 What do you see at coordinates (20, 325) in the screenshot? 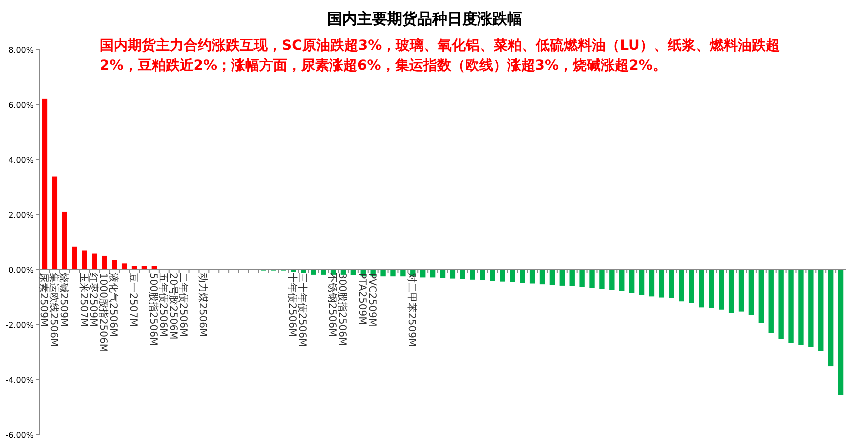
I see `y-tick-label: -2.00%` at bounding box center [20, 325].